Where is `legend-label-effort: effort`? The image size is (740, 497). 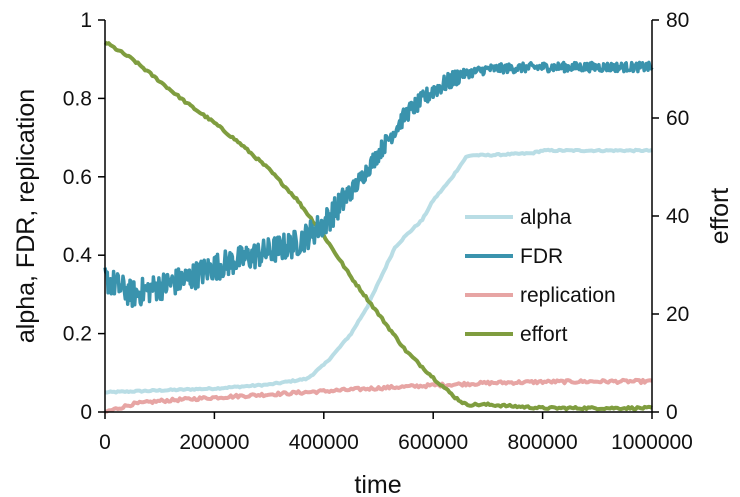 legend-label-effort: effort is located at coordinates (544, 334).